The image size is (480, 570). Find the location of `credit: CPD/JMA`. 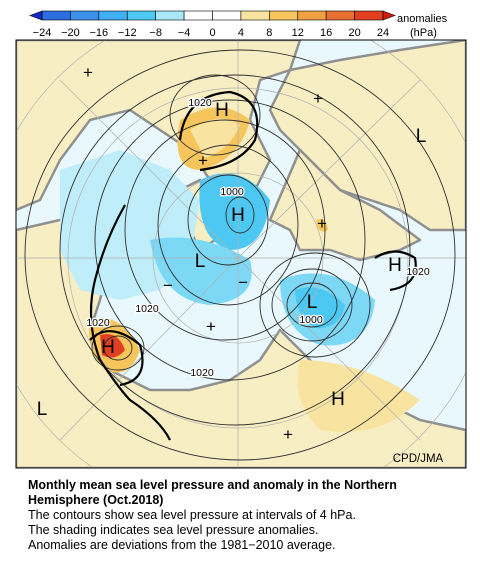

credit: CPD/JMA is located at coordinates (418, 459).